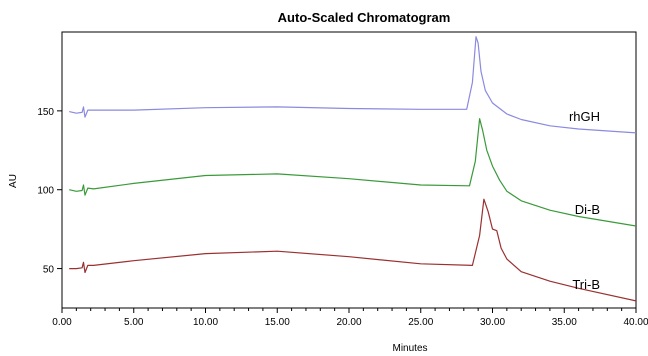 The image size is (648, 356). Describe the element at coordinates (564, 322) in the screenshot. I see `x-tick-label: 35.00` at that location.